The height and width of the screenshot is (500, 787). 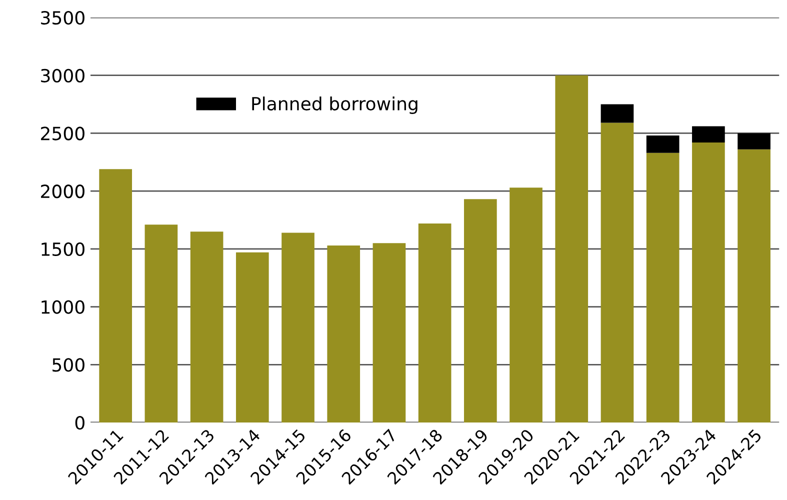 What do you see at coordinates (63, 249) in the screenshot?
I see `y-tick-label: 1500` at bounding box center [63, 249].